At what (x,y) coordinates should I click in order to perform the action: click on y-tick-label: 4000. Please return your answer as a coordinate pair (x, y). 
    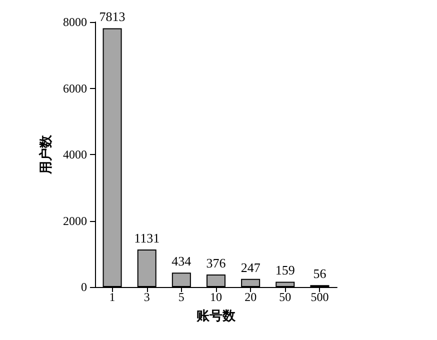
    Looking at the image, I should click on (75, 155).